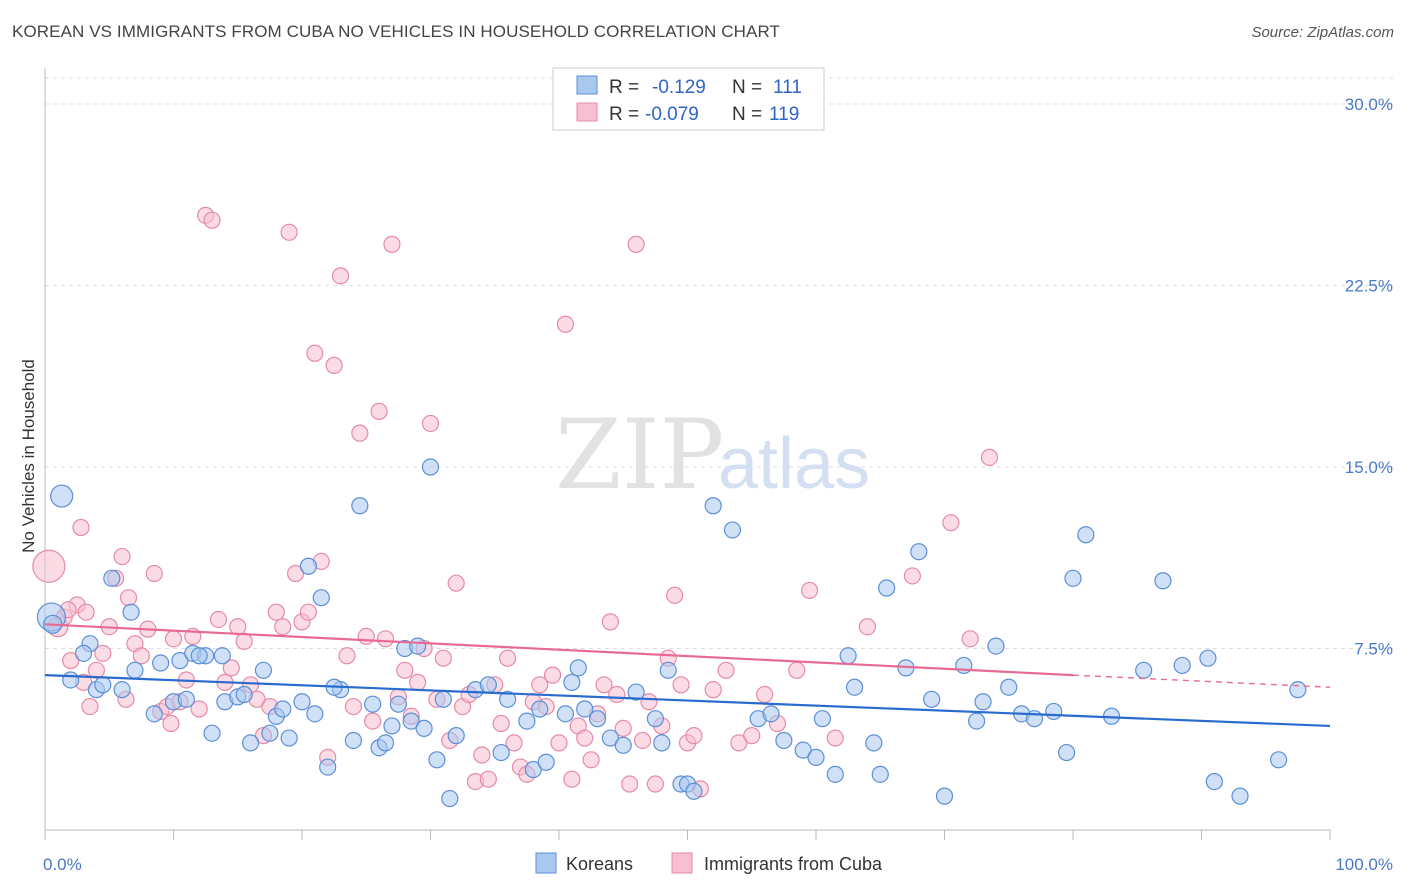 This screenshot has width=1406, height=892. Describe the element at coordinates (1364, 864) in the screenshot. I see `x-tick-label-1: 100.0%` at that location.